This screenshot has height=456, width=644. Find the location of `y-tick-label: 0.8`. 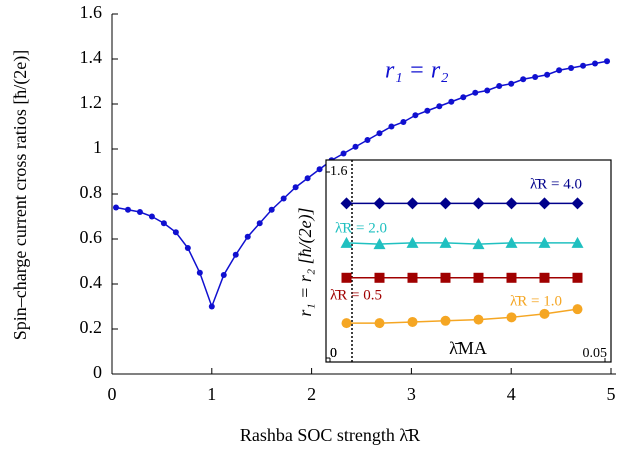

y-tick-label: 0.8 is located at coordinates (91, 192).